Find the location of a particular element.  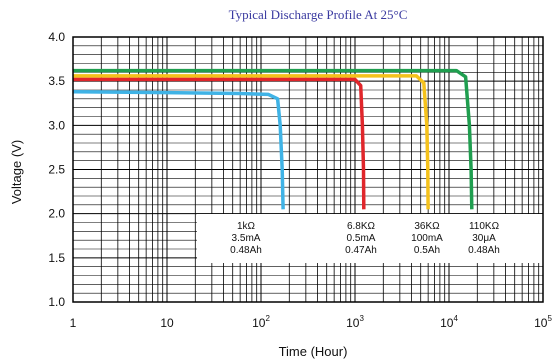

y-tick-label: 1.5 is located at coordinates (56, 258).